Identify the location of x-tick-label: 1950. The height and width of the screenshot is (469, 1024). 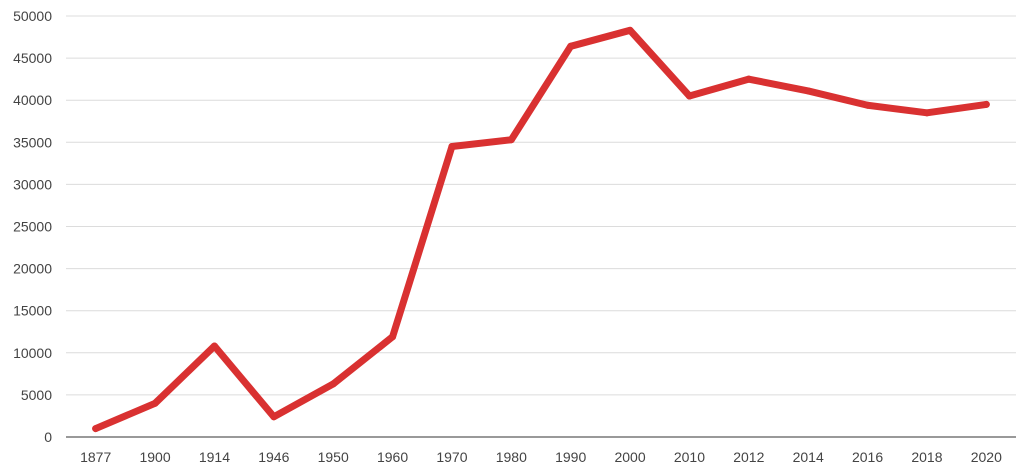
(333, 457).